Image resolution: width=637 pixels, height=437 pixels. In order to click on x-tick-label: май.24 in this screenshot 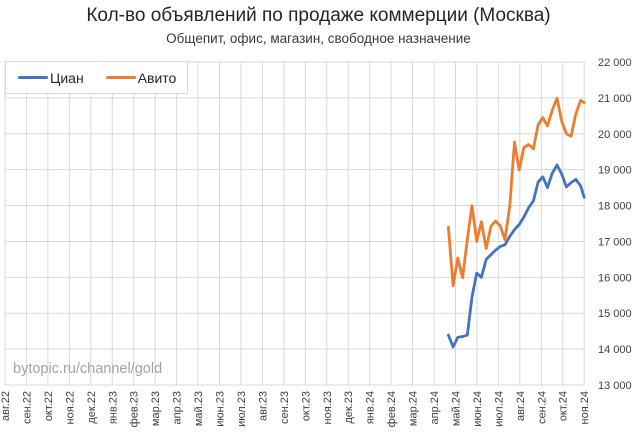, I will do `click(456, 408)`.